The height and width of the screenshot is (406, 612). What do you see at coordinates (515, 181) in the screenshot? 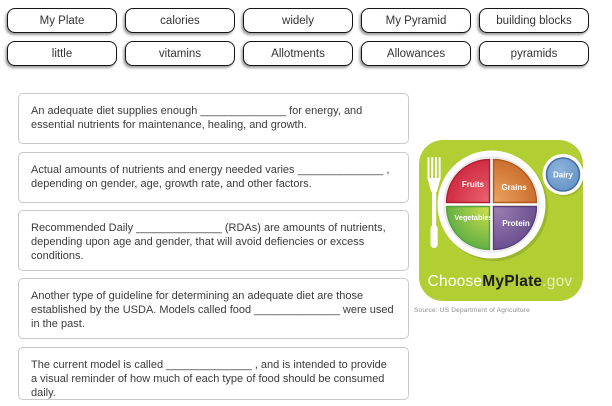
I see `grains-section` at bounding box center [515, 181].